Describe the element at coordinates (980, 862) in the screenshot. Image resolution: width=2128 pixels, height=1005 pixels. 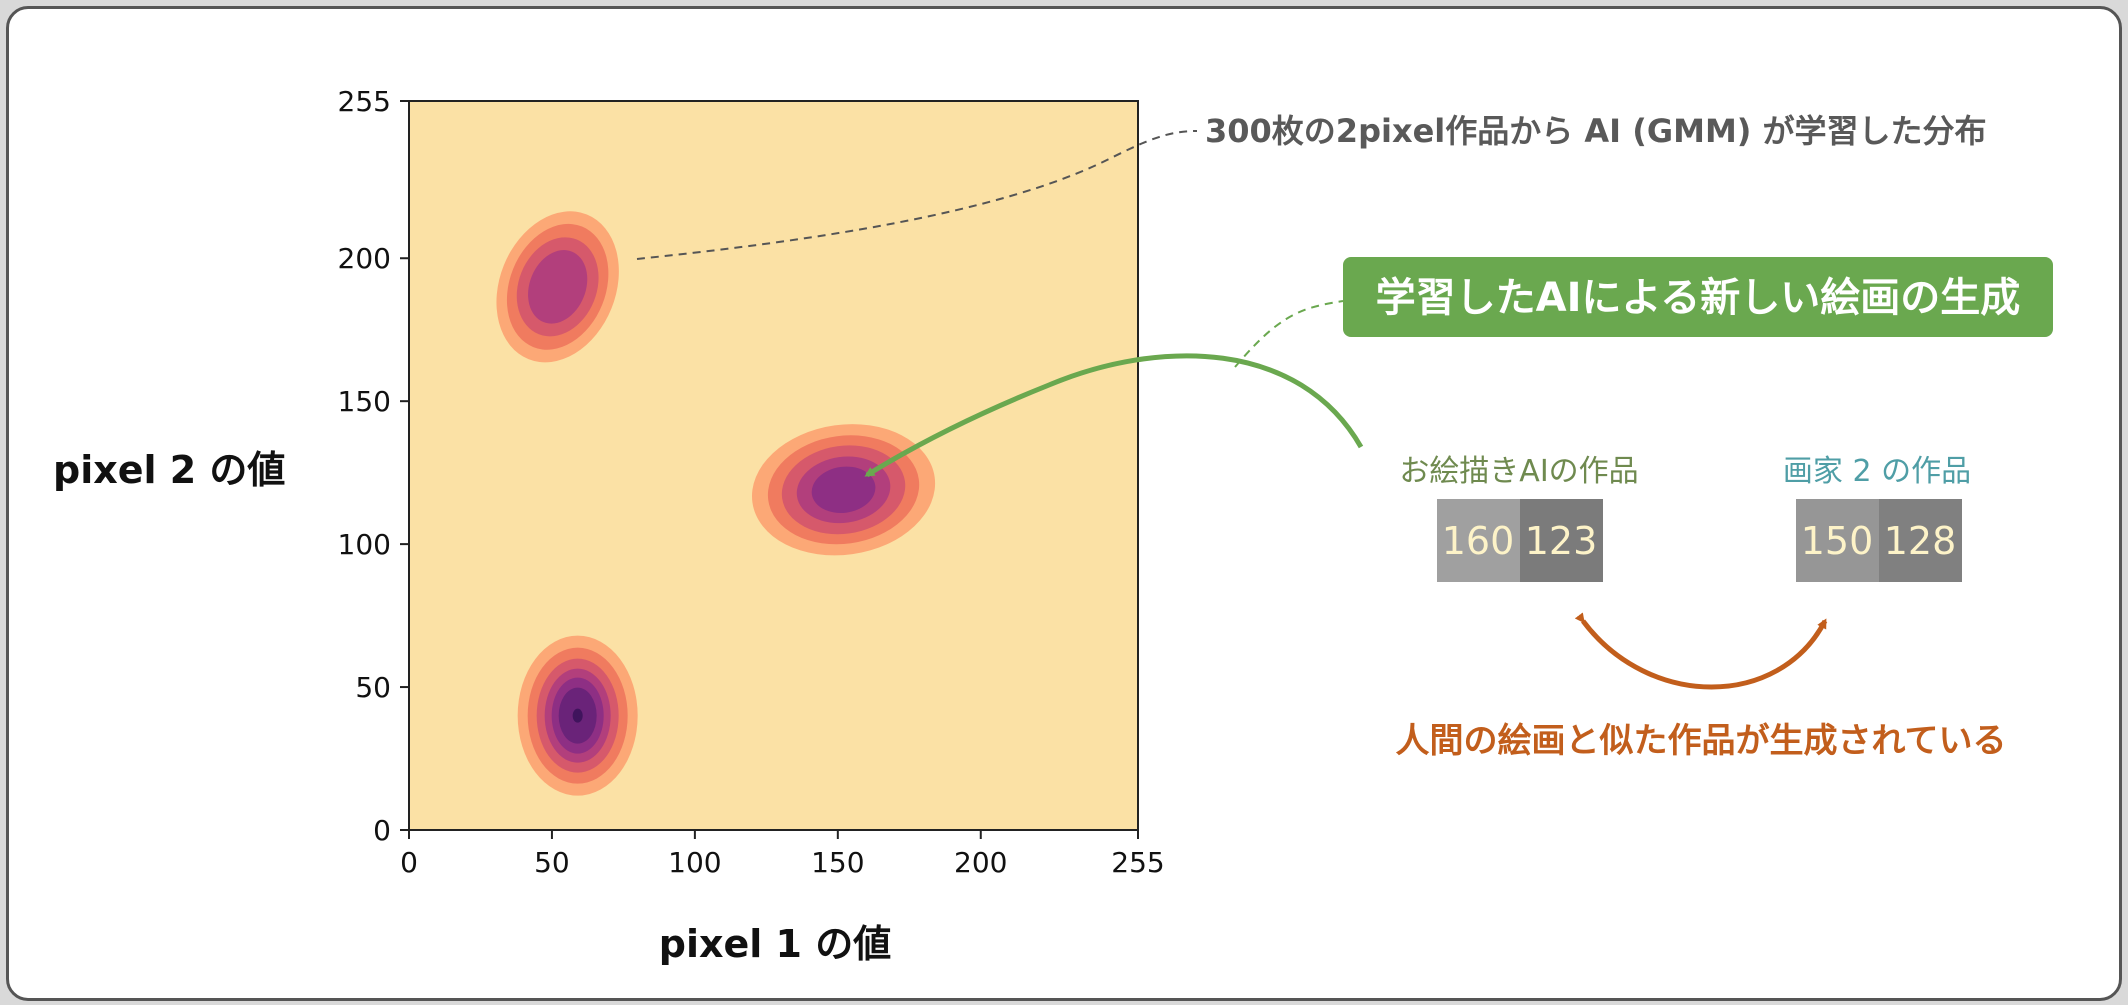
I see `x-tick-label: 200` at that location.